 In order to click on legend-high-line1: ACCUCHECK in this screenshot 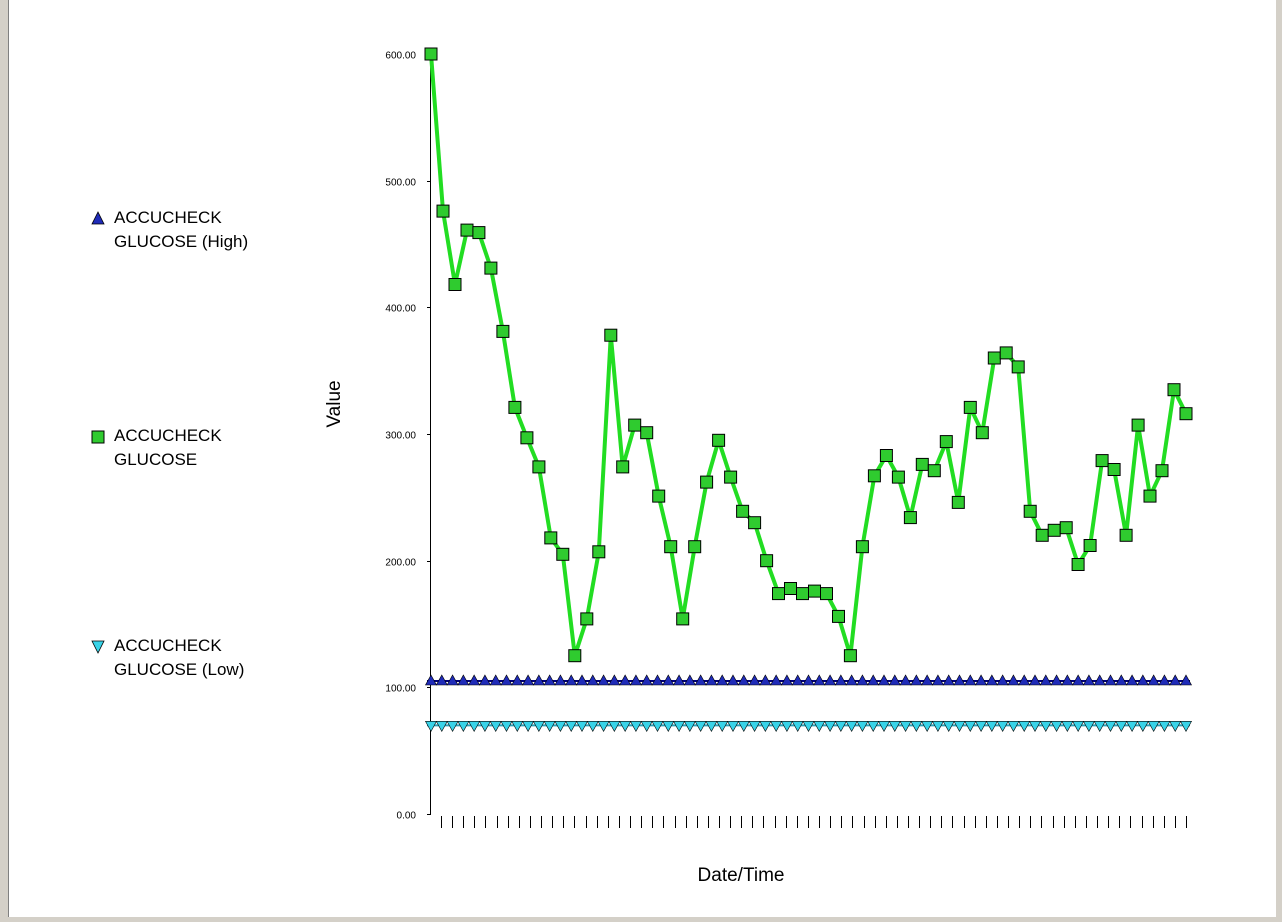, I will do `click(168, 217)`.